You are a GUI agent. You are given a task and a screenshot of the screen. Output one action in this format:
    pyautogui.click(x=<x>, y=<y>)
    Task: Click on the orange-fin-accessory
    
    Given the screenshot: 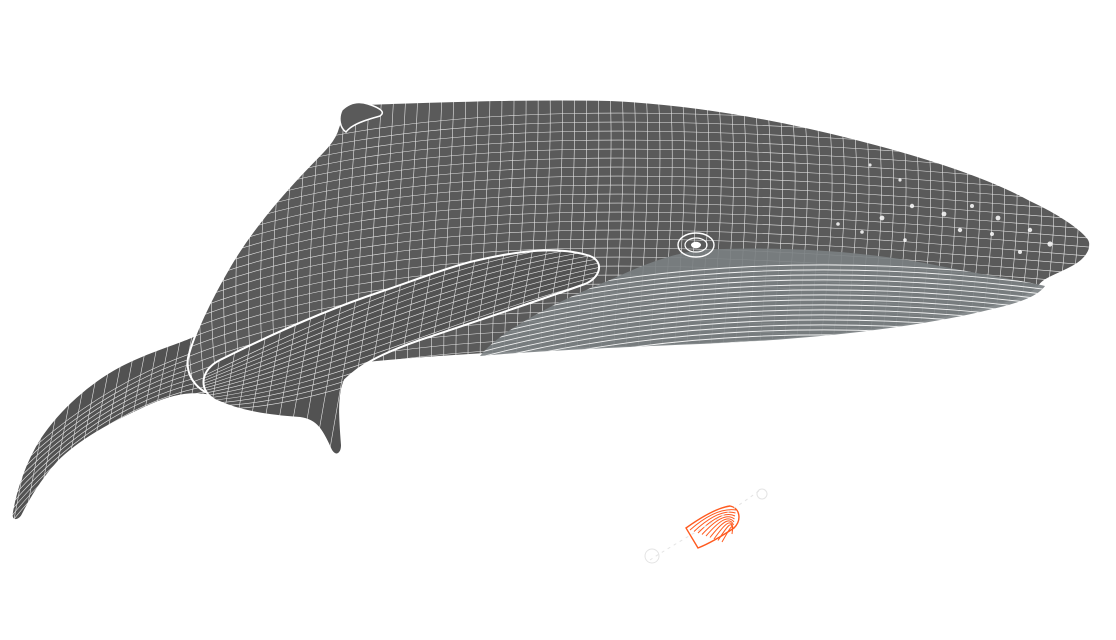 What is the action you would take?
    pyautogui.click(x=706, y=526)
    